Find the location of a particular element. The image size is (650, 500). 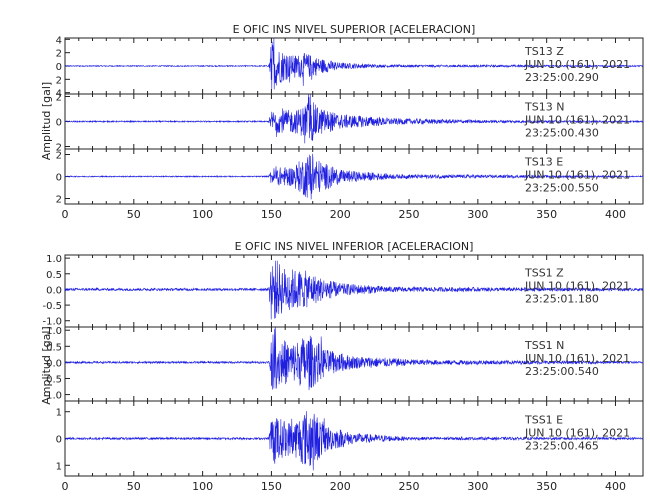

trace-info-line: 23:25:00.290 is located at coordinates (562, 77).